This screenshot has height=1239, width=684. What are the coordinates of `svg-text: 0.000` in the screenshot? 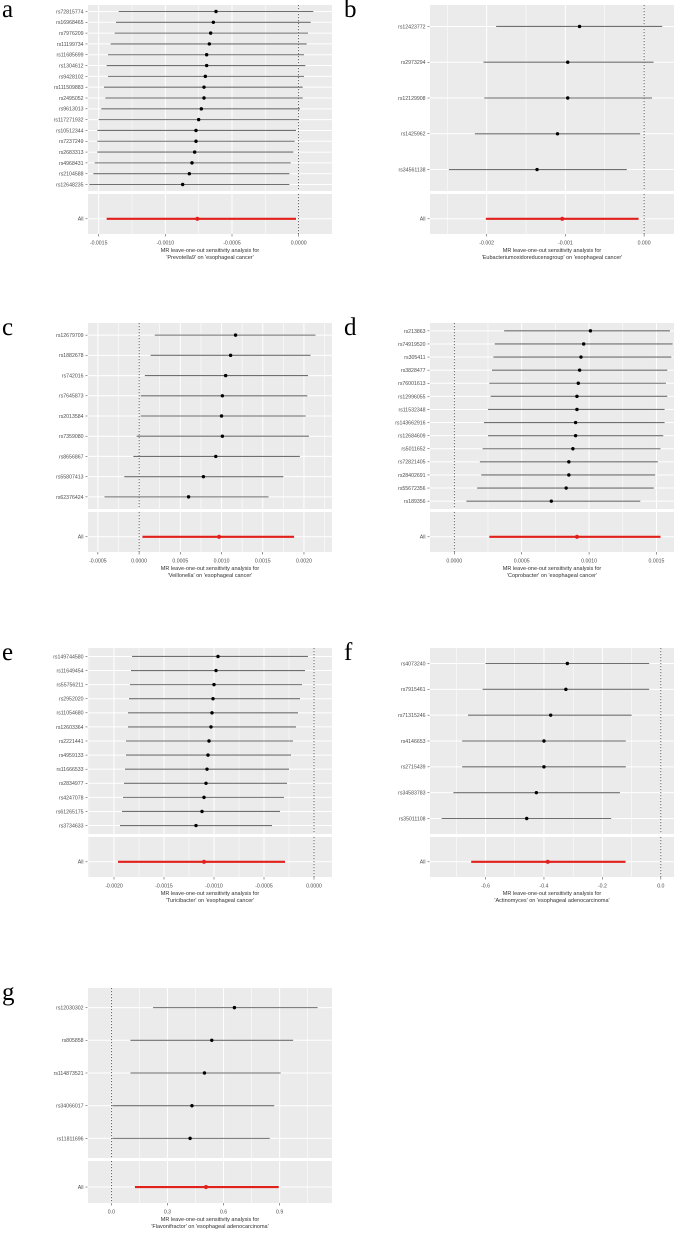 It's located at (644, 244).